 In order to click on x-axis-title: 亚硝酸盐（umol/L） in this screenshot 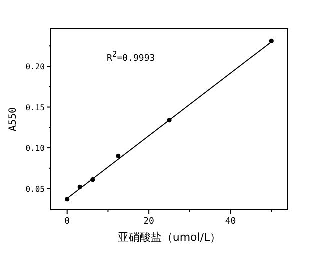, I will do `click(170, 237)`.